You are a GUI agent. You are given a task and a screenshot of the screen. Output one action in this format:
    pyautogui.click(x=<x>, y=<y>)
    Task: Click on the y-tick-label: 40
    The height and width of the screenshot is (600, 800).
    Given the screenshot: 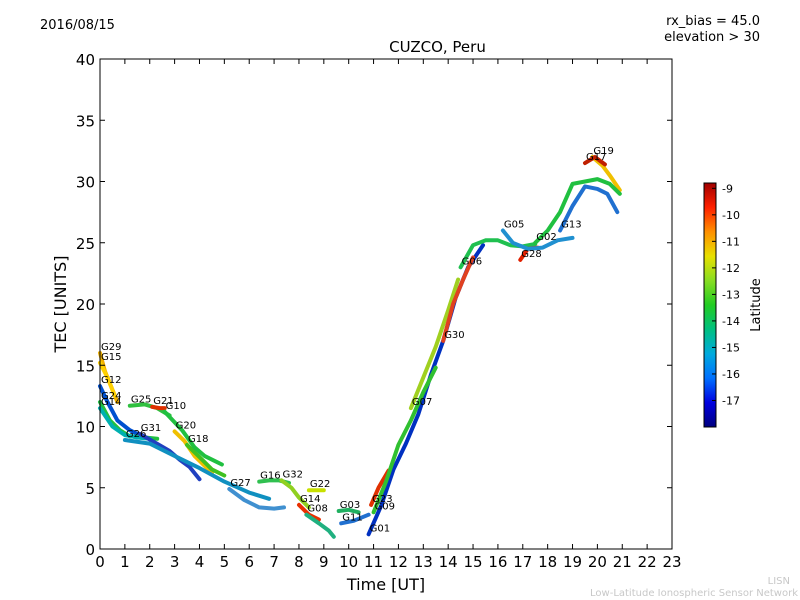 What is the action you would take?
    pyautogui.click(x=85, y=60)
    